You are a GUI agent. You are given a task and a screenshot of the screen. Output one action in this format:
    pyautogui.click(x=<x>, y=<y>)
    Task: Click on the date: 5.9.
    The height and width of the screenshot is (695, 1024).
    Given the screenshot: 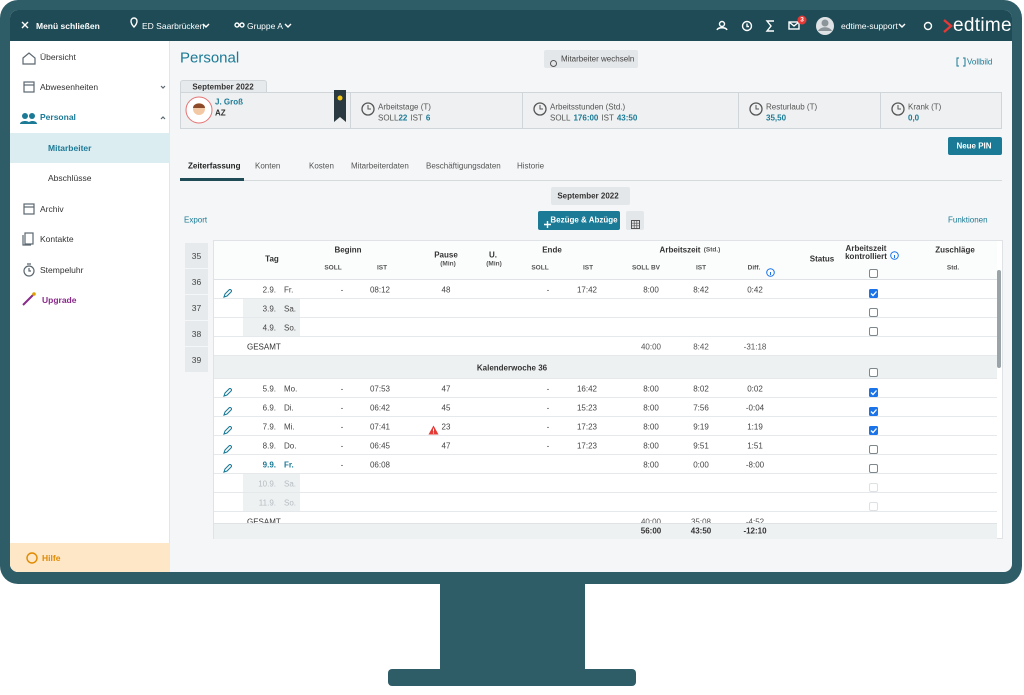 What is the action you would take?
    pyautogui.click(x=269, y=388)
    